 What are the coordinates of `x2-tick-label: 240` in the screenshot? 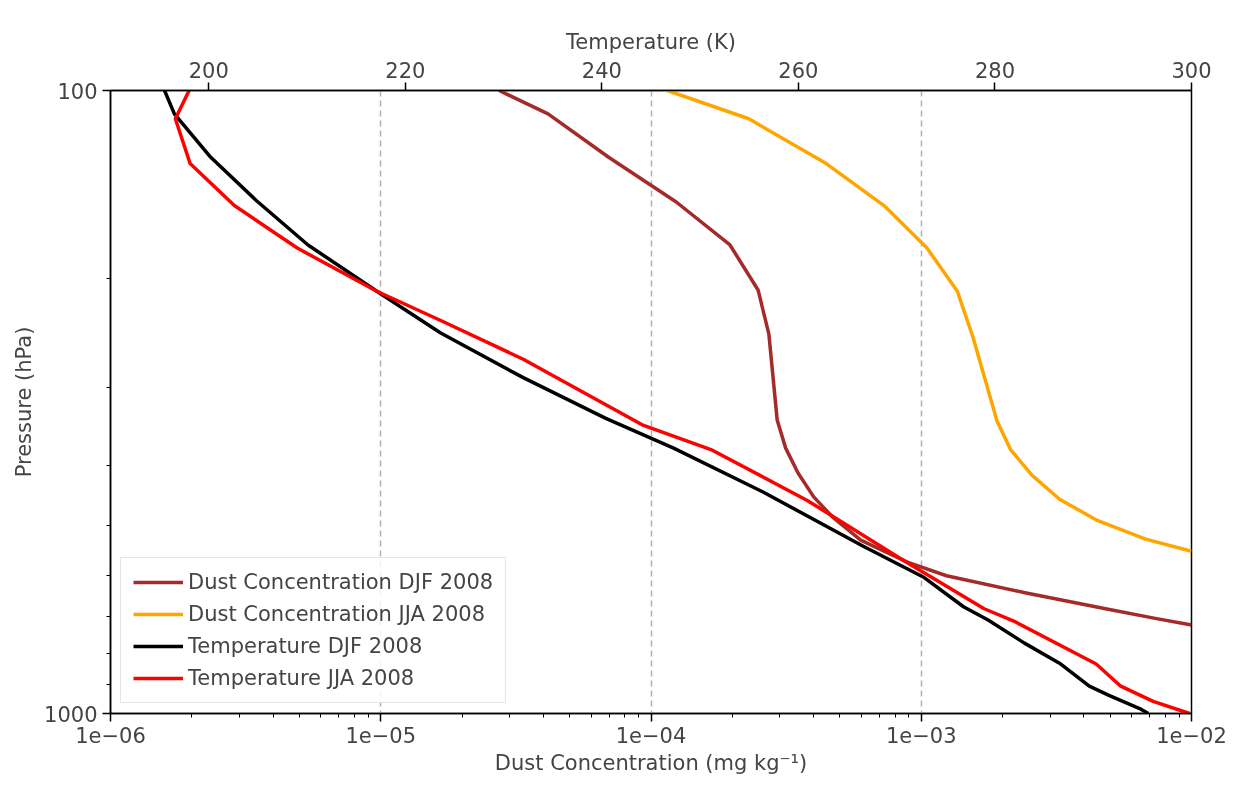 It's located at (601, 70).